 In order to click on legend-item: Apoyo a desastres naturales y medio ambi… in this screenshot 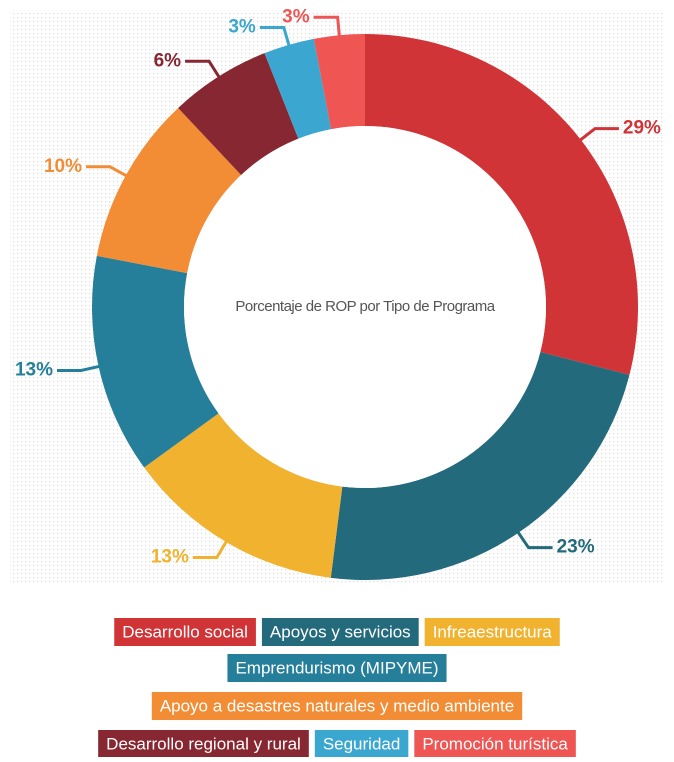, I will do `click(337, 706)`.